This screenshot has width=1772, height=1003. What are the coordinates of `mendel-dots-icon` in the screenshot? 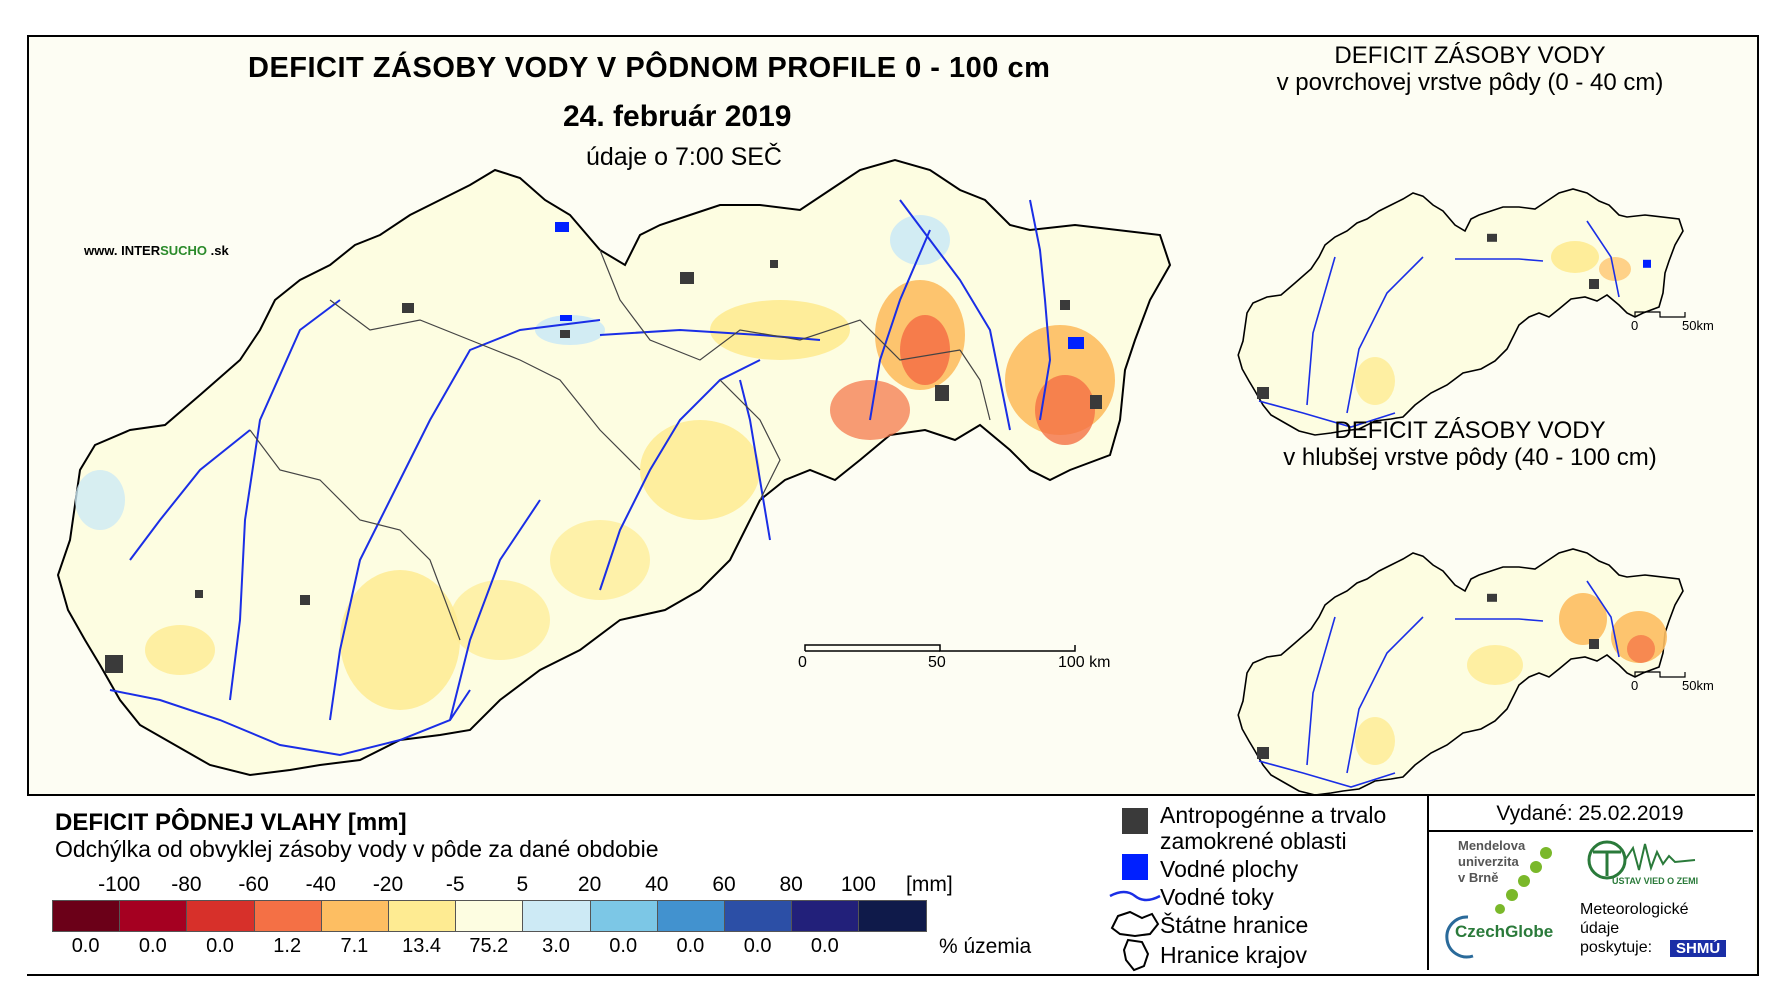 It's located at (1523, 880).